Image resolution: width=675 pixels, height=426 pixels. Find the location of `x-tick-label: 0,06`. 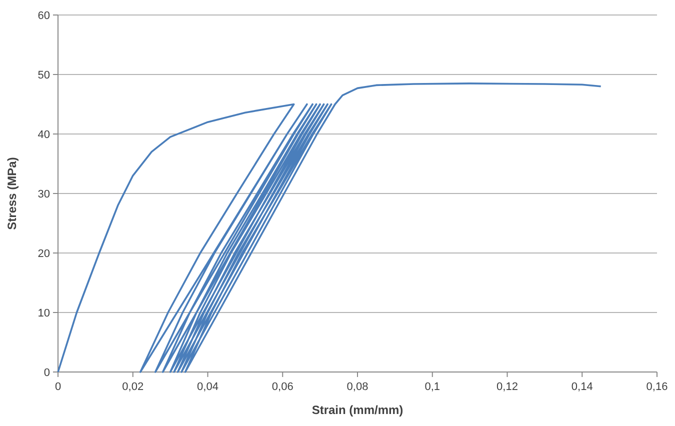

x-tick-label: 0,06 is located at coordinates (283, 387).